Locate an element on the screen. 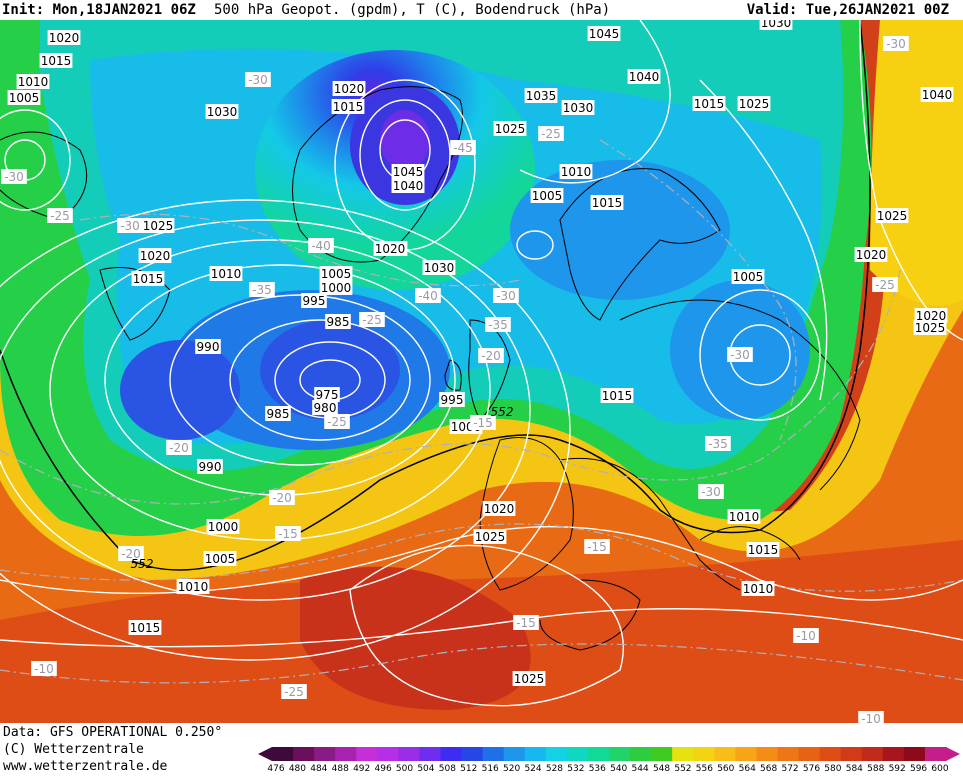 Image resolution: width=963 pixels, height=777 pixels. init-time-label: Init: Mon,18JAN2021 06Z is located at coordinates (99, 10).